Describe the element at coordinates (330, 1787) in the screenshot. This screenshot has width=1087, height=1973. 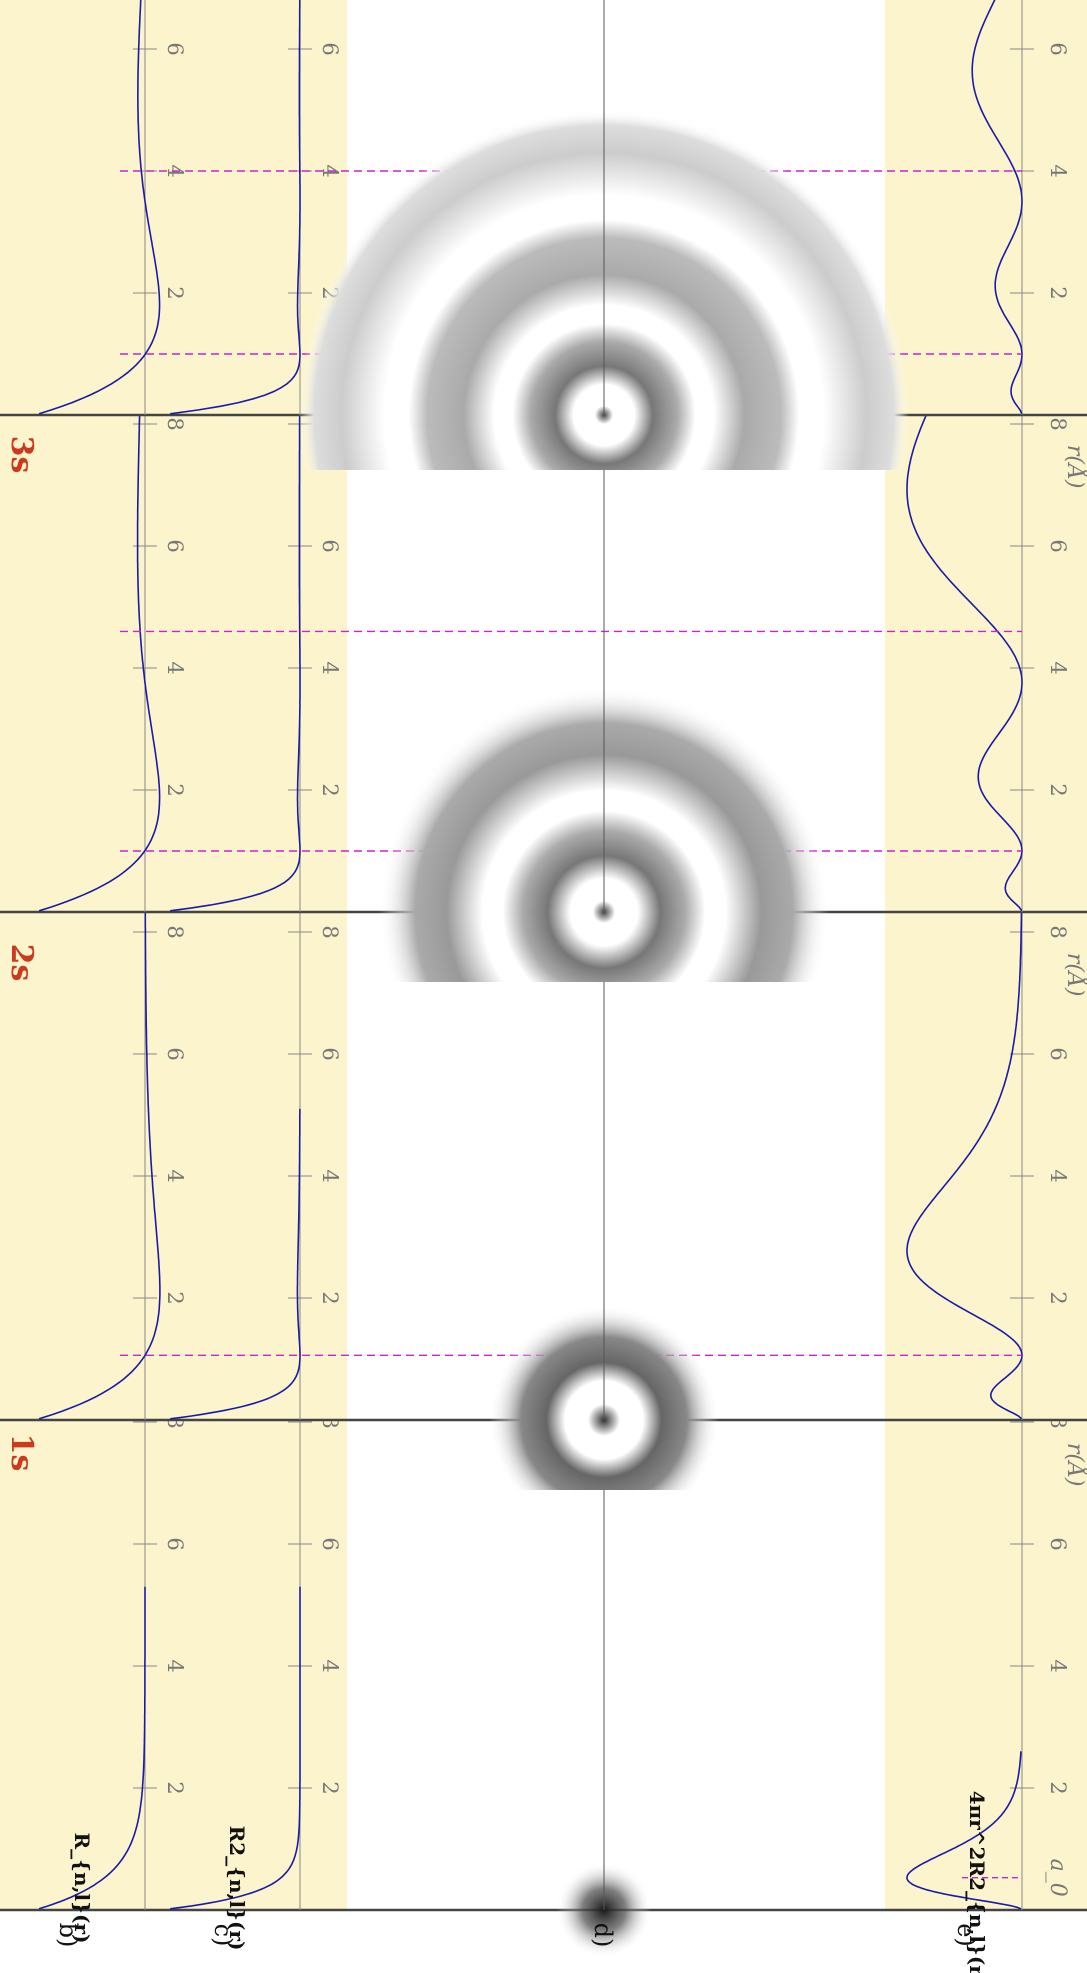
I see `tick-label-c-1s-2: 2` at that location.